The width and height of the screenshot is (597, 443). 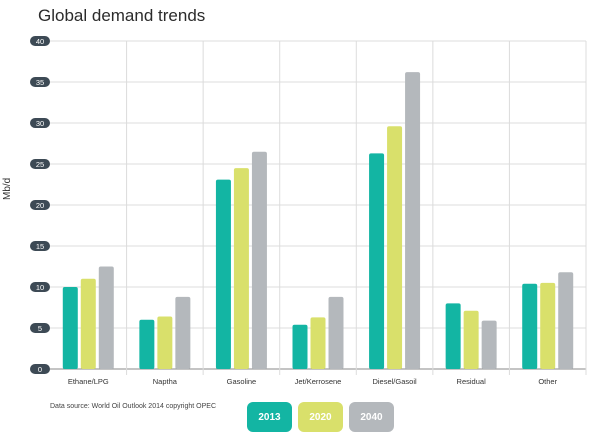 I want to click on y-tick: 20, so click(x=40, y=205).